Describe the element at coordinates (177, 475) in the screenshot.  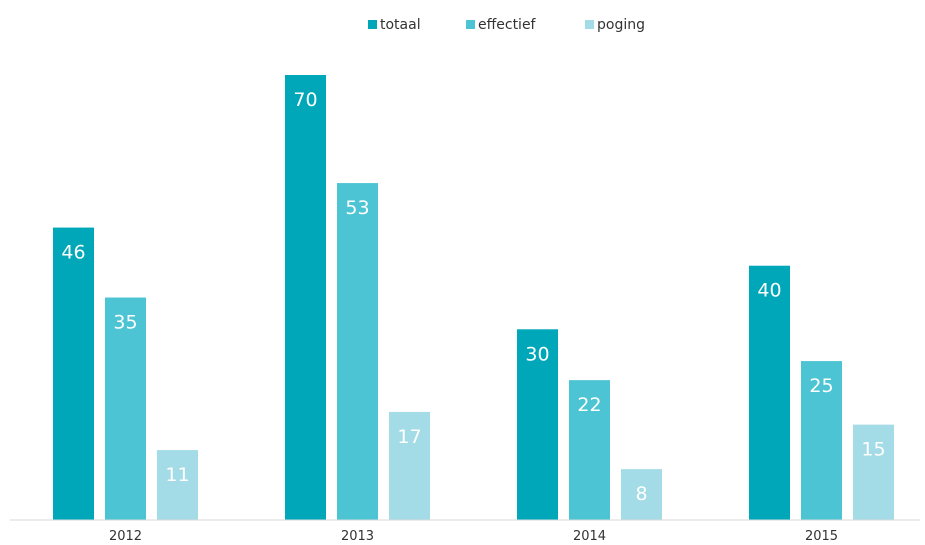
I see `data-label-poging-2012: 11` at that location.